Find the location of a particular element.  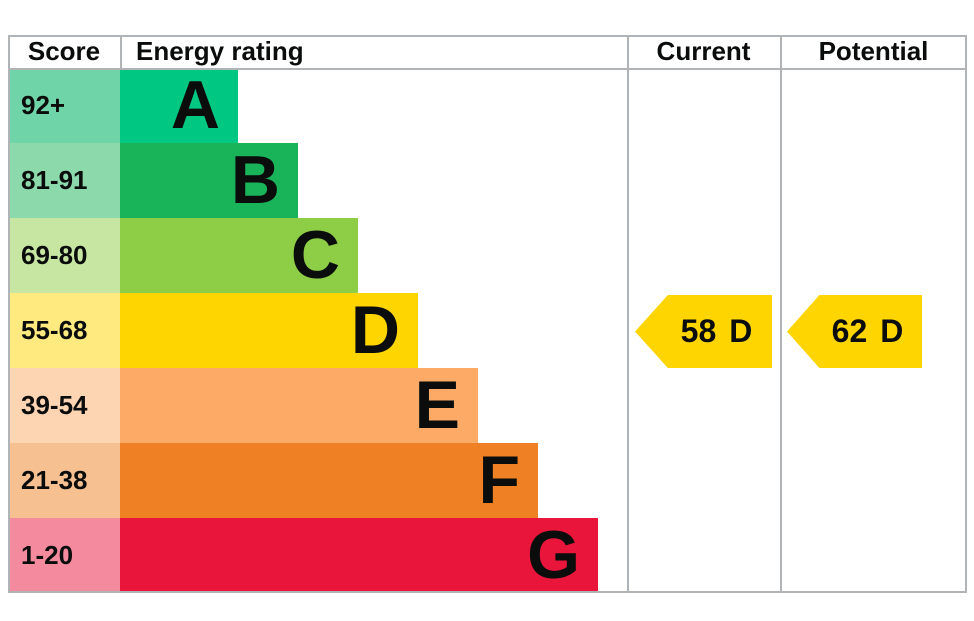

header-potential: Potential is located at coordinates (873, 51).